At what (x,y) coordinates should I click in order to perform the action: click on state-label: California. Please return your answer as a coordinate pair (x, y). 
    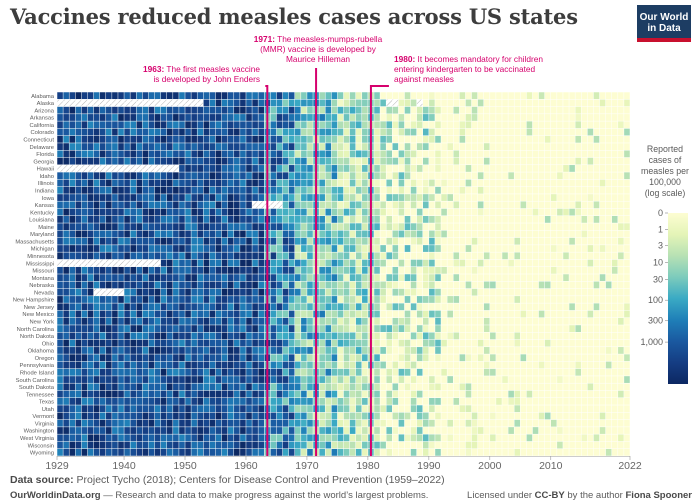
    Looking at the image, I should click on (42, 126).